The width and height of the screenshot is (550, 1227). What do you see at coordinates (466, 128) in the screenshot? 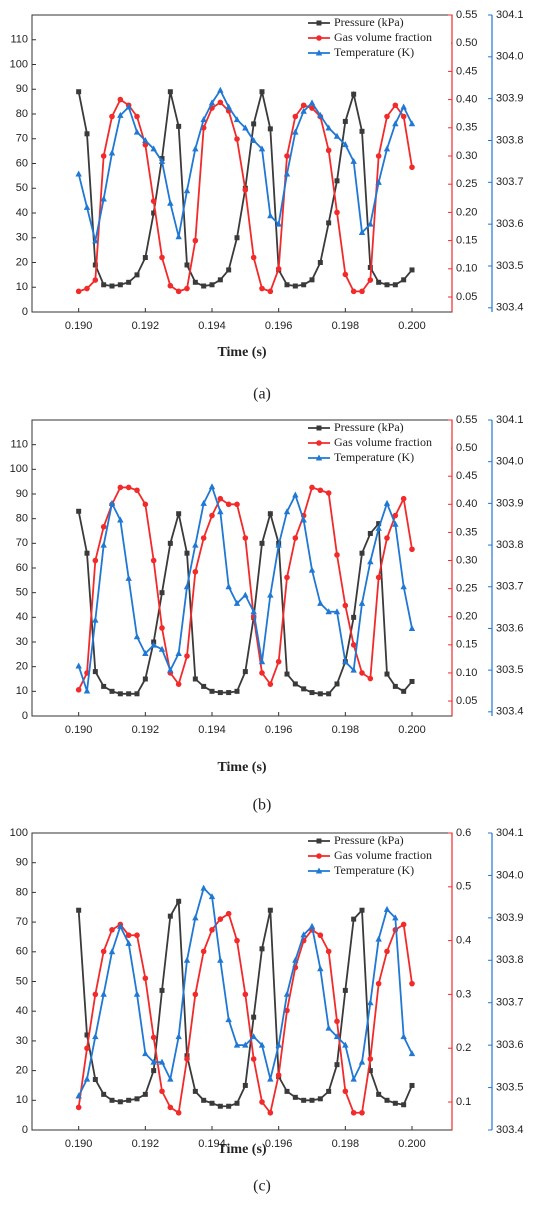
I see `y2-tick-label: 0.35` at bounding box center [466, 128].